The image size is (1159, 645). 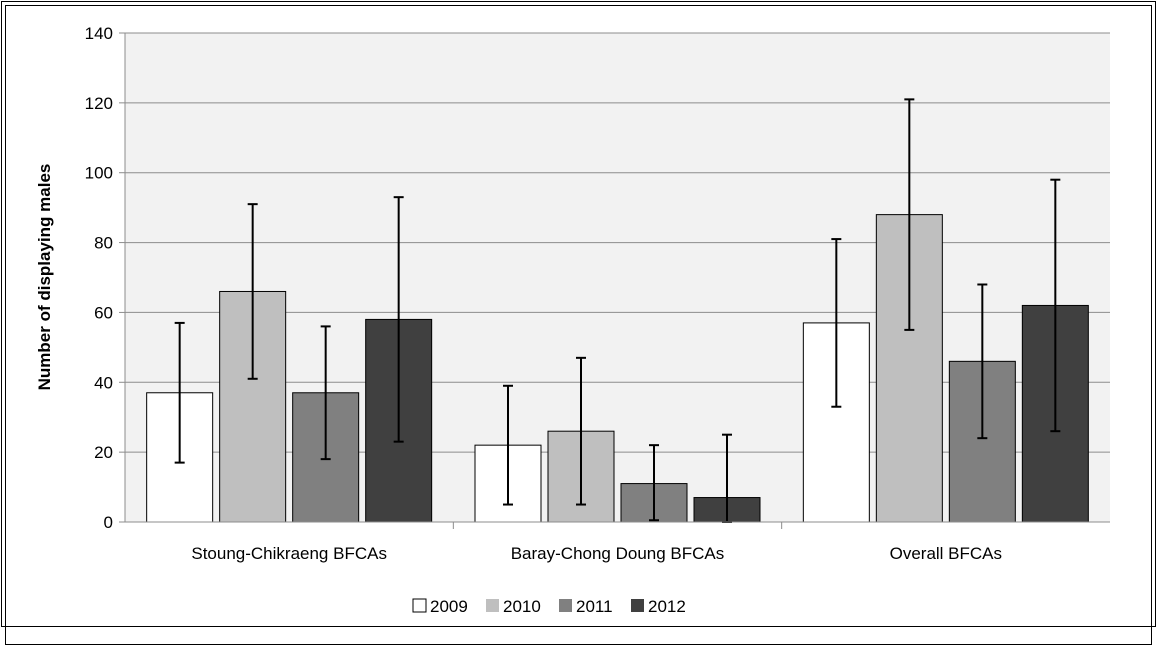 What do you see at coordinates (105, 278) in the screenshot?
I see `y-axis-ticks: 0 20 40 60 80 100 120 140` at bounding box center [105, 278].